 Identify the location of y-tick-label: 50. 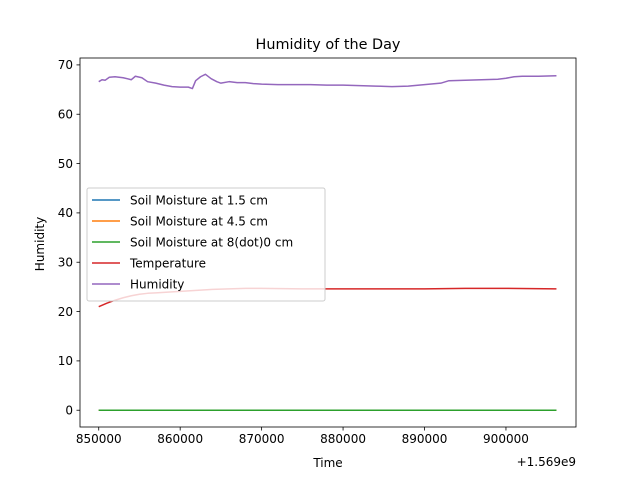
(65, 164).